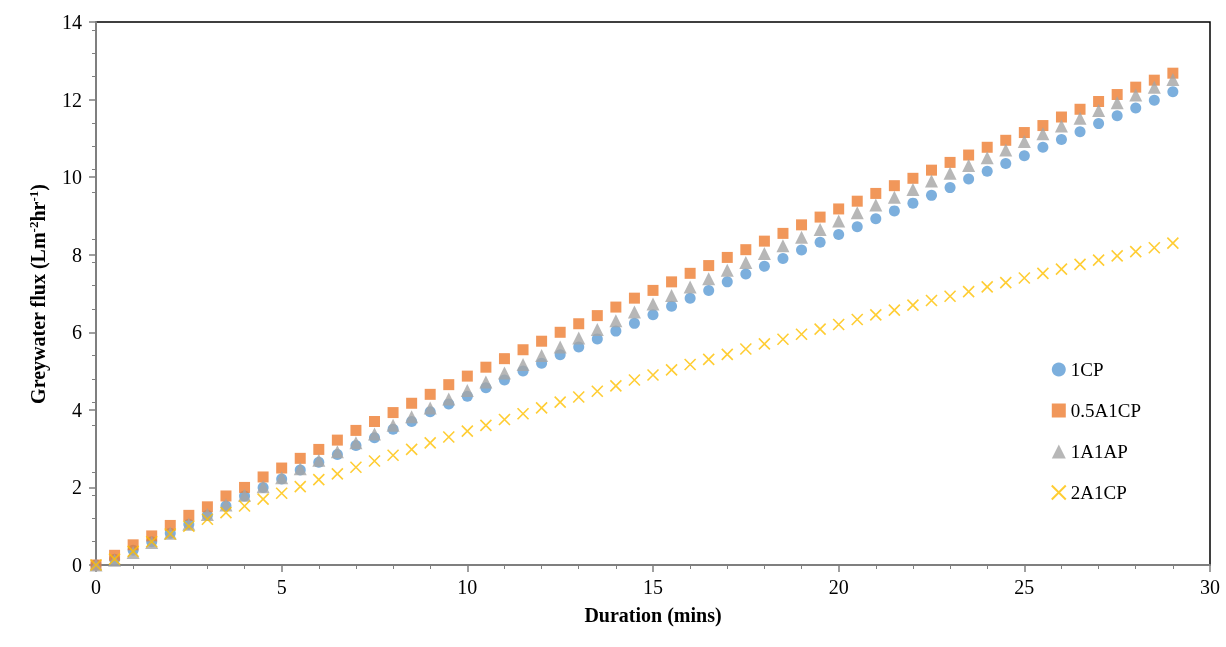  Describe the element at coordinates (1087, 369) in the screenshot. I see `legend-label: 1CP` at that location.